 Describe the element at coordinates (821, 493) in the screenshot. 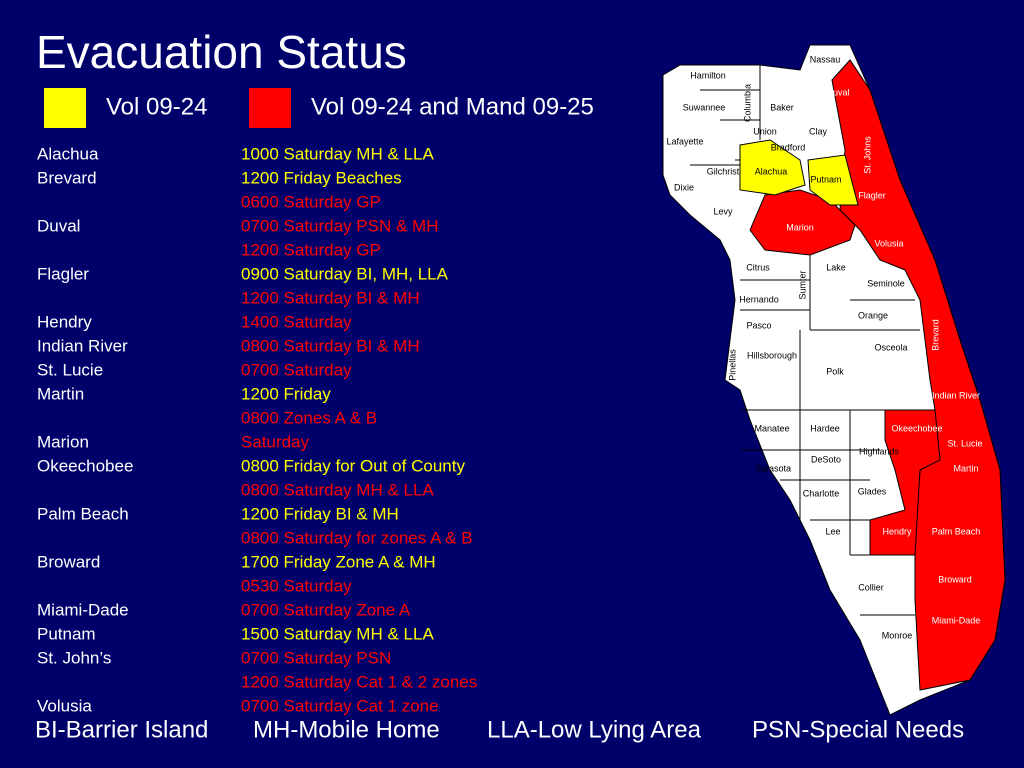

I see `county-label: Charlotte` at that location.